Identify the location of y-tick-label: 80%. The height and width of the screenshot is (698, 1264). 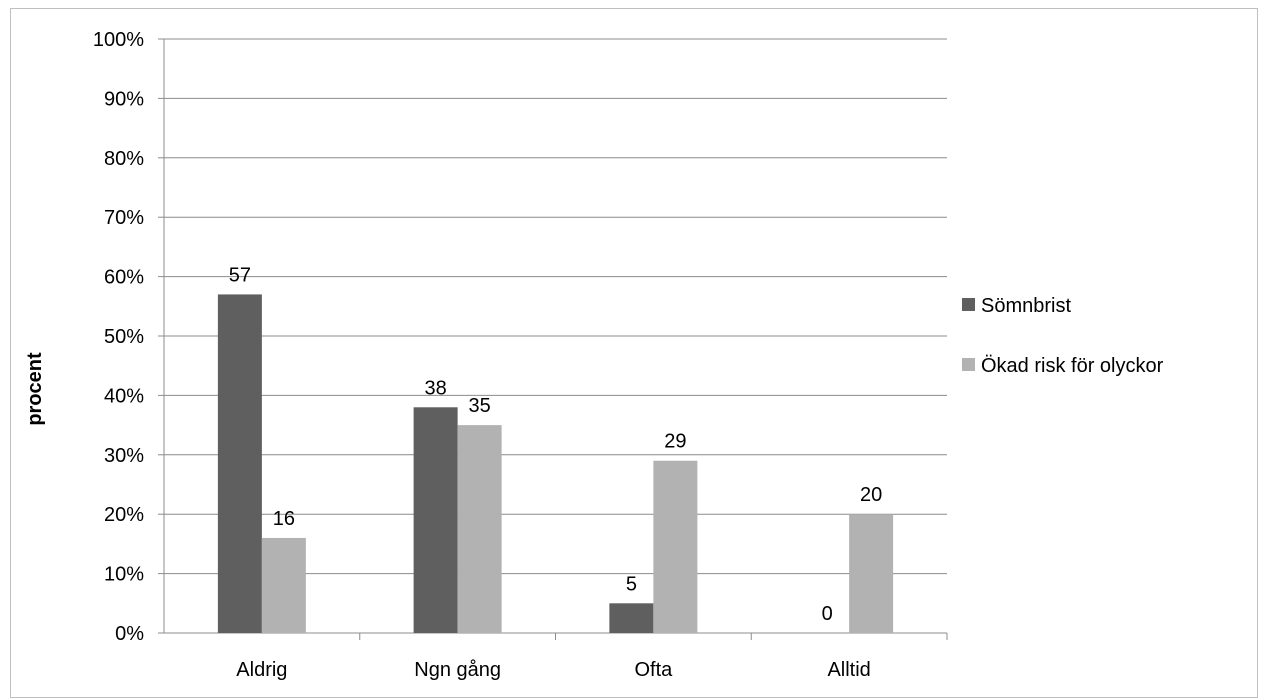
(124, 159).